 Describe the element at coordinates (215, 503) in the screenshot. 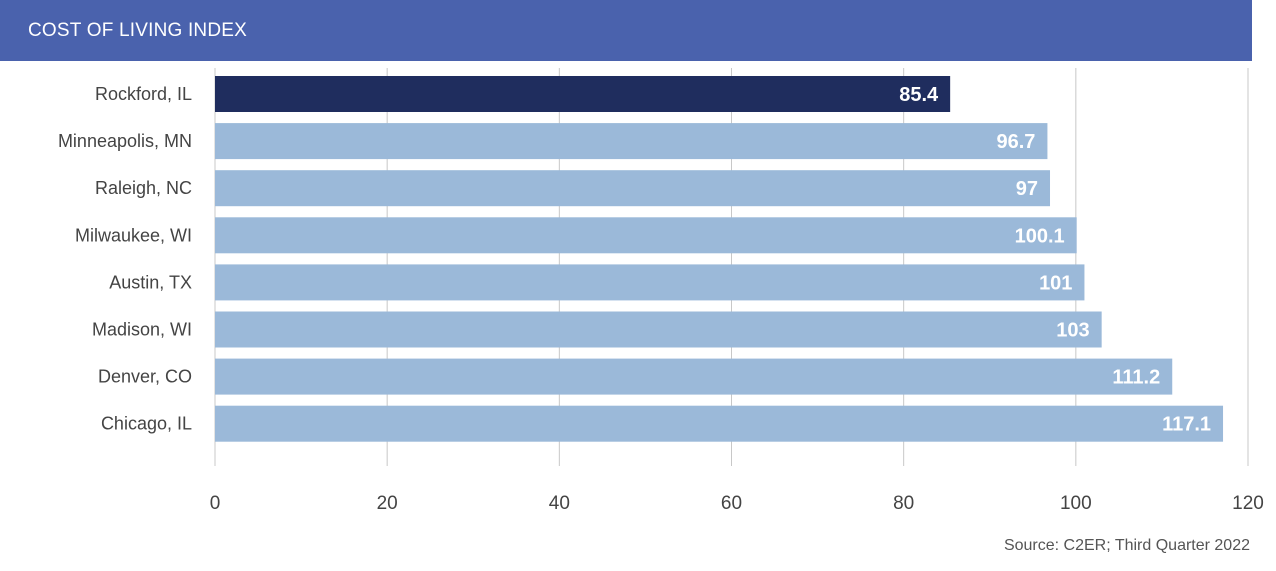

I see `x-tick-label: 0` at that location.